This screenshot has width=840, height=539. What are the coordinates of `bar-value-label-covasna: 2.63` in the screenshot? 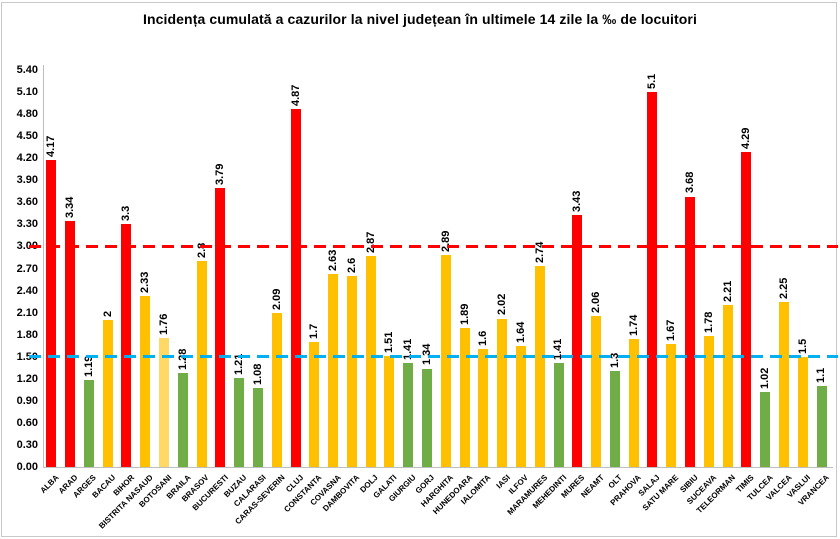 It's located at (333, 260).